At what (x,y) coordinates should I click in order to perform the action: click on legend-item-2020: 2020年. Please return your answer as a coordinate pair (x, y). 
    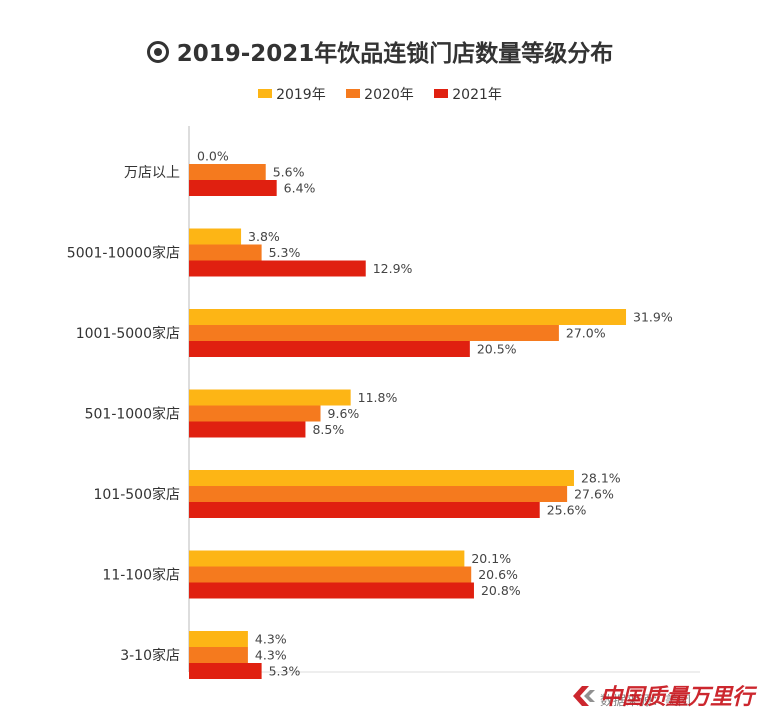
    Looking at the image, I should click on (380, 94).